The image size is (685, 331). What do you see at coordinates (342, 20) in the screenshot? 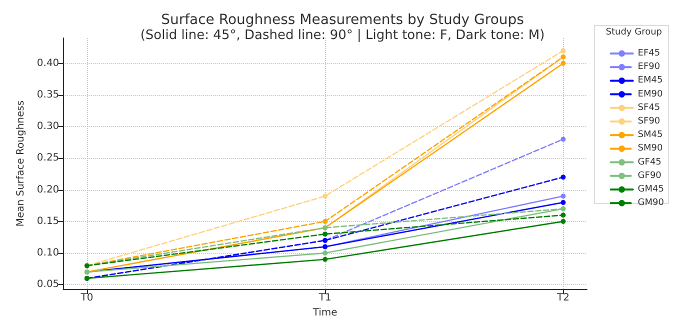
I see `chart-title: Surface Roughness Measurements by Study Groups` at bounding box center [342, 20].